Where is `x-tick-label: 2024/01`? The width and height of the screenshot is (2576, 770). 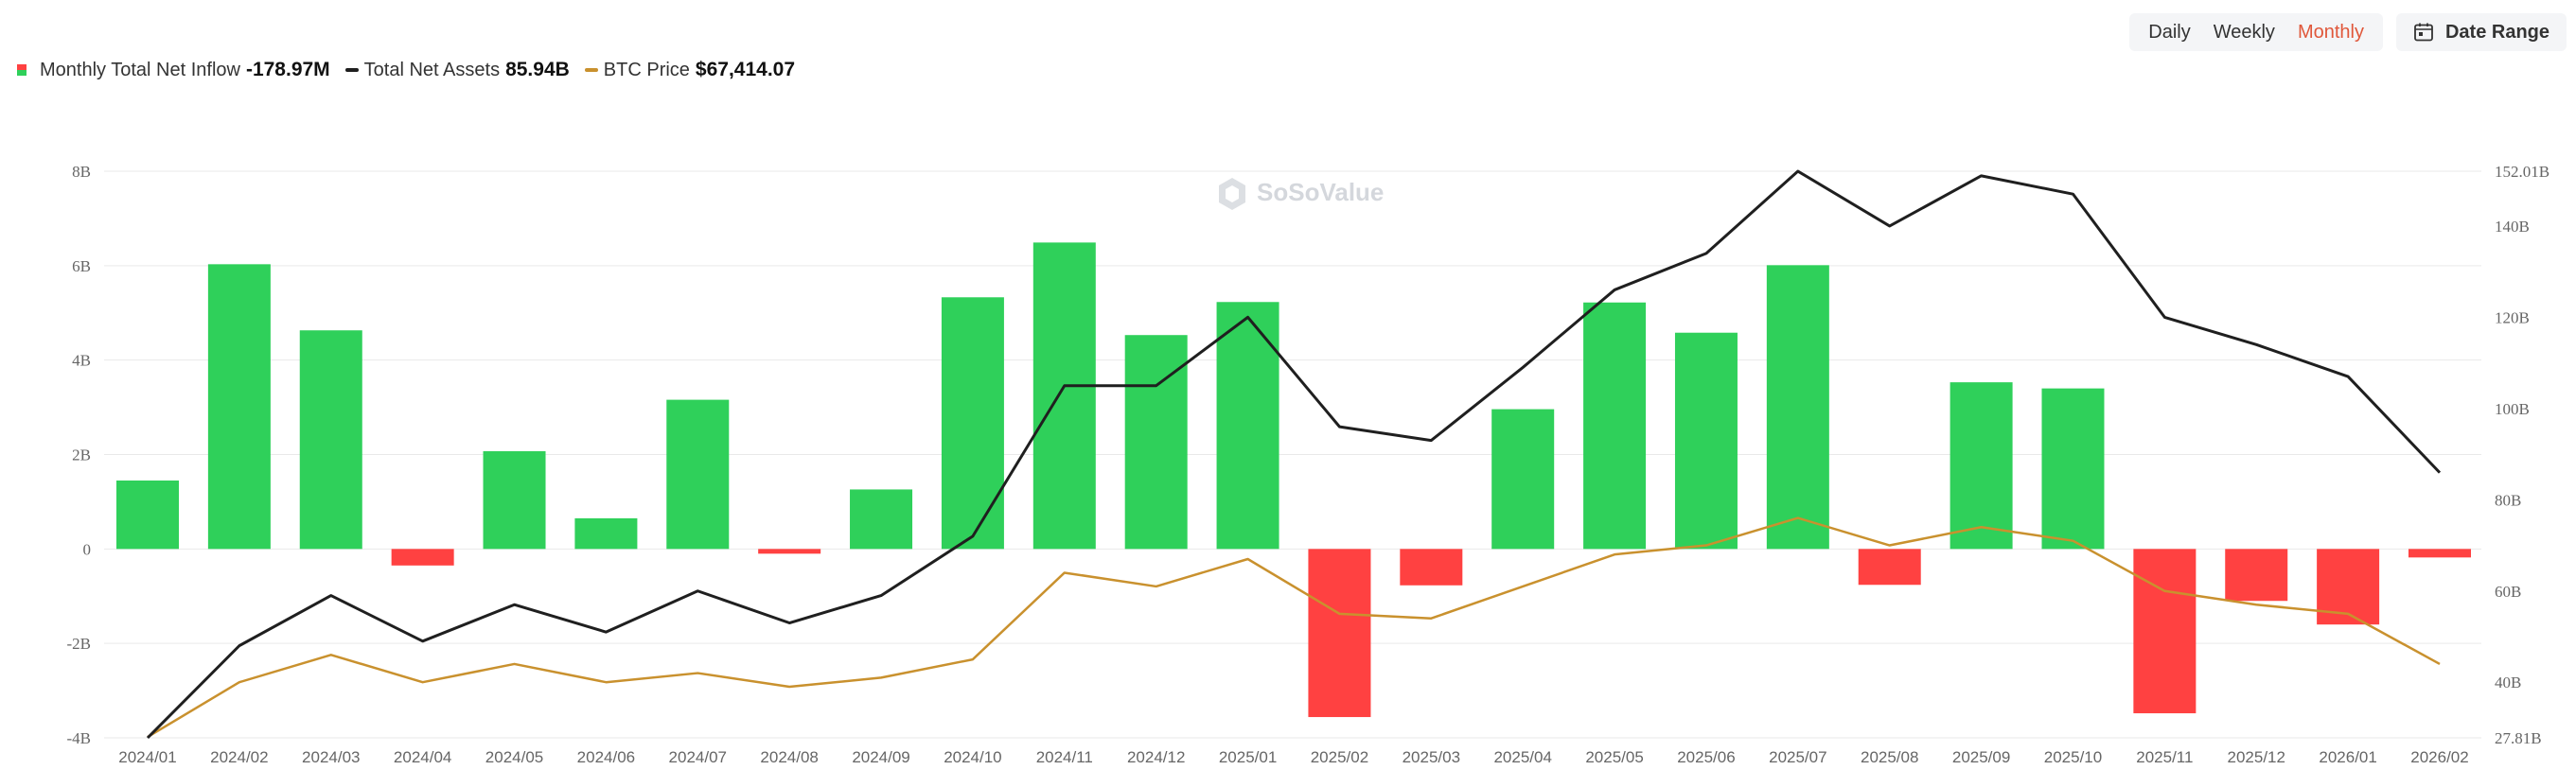 x-tick-label: 2024/01 is located at coordinates (147, 757).